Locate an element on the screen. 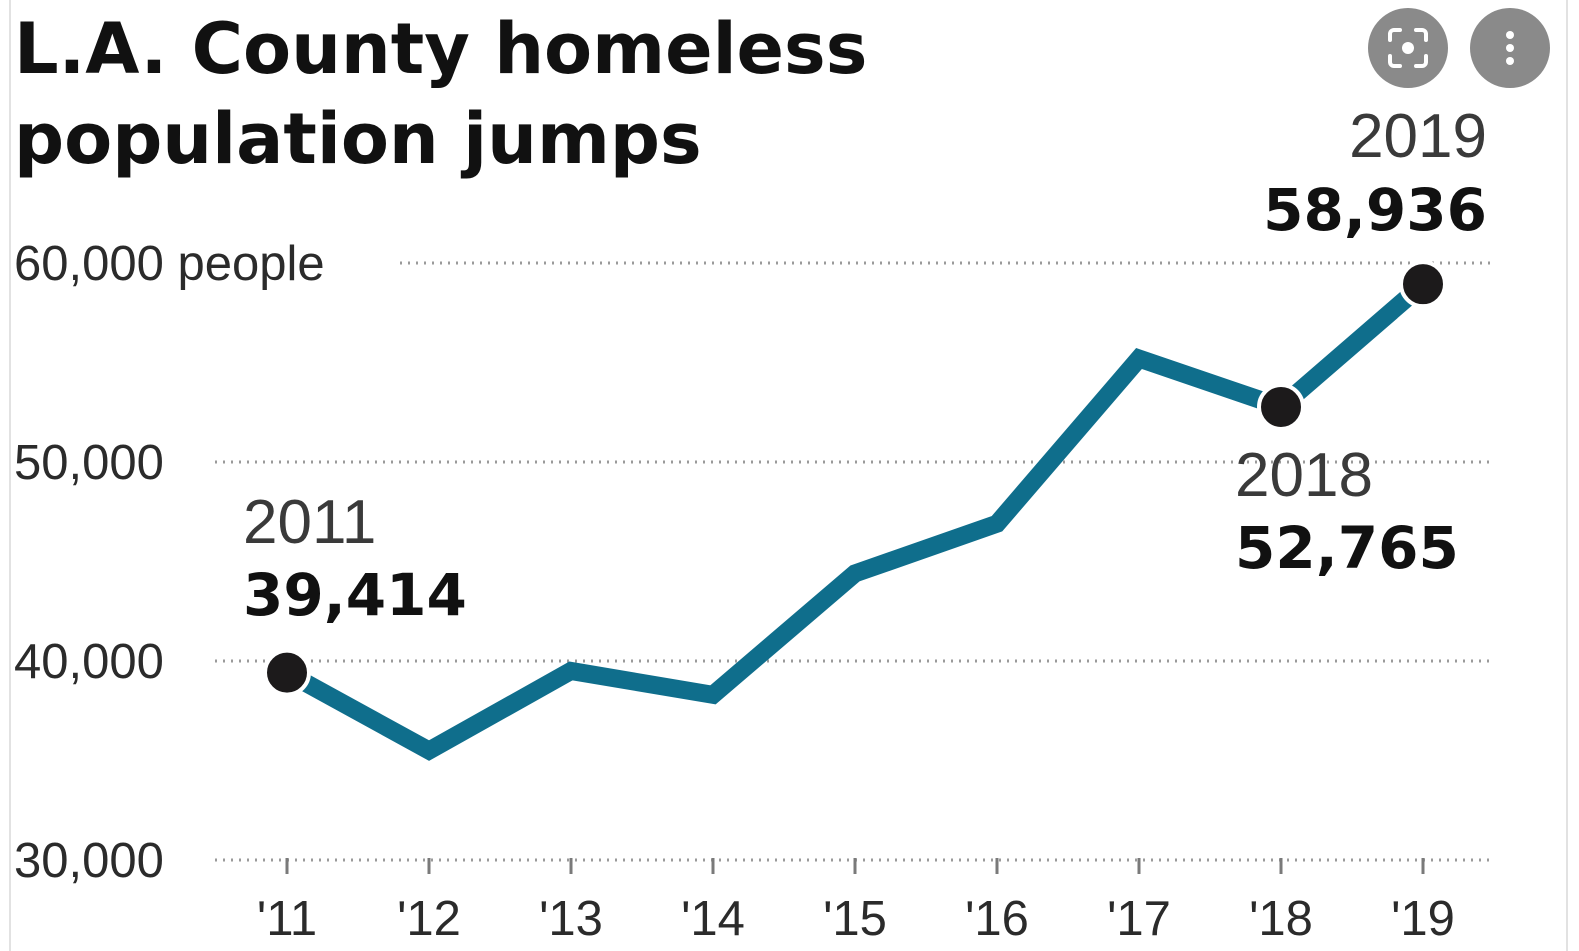 The height and width of the screenshot is (951, 1579). y-tick-label: 40,000 is located at coordinates (89, 662).